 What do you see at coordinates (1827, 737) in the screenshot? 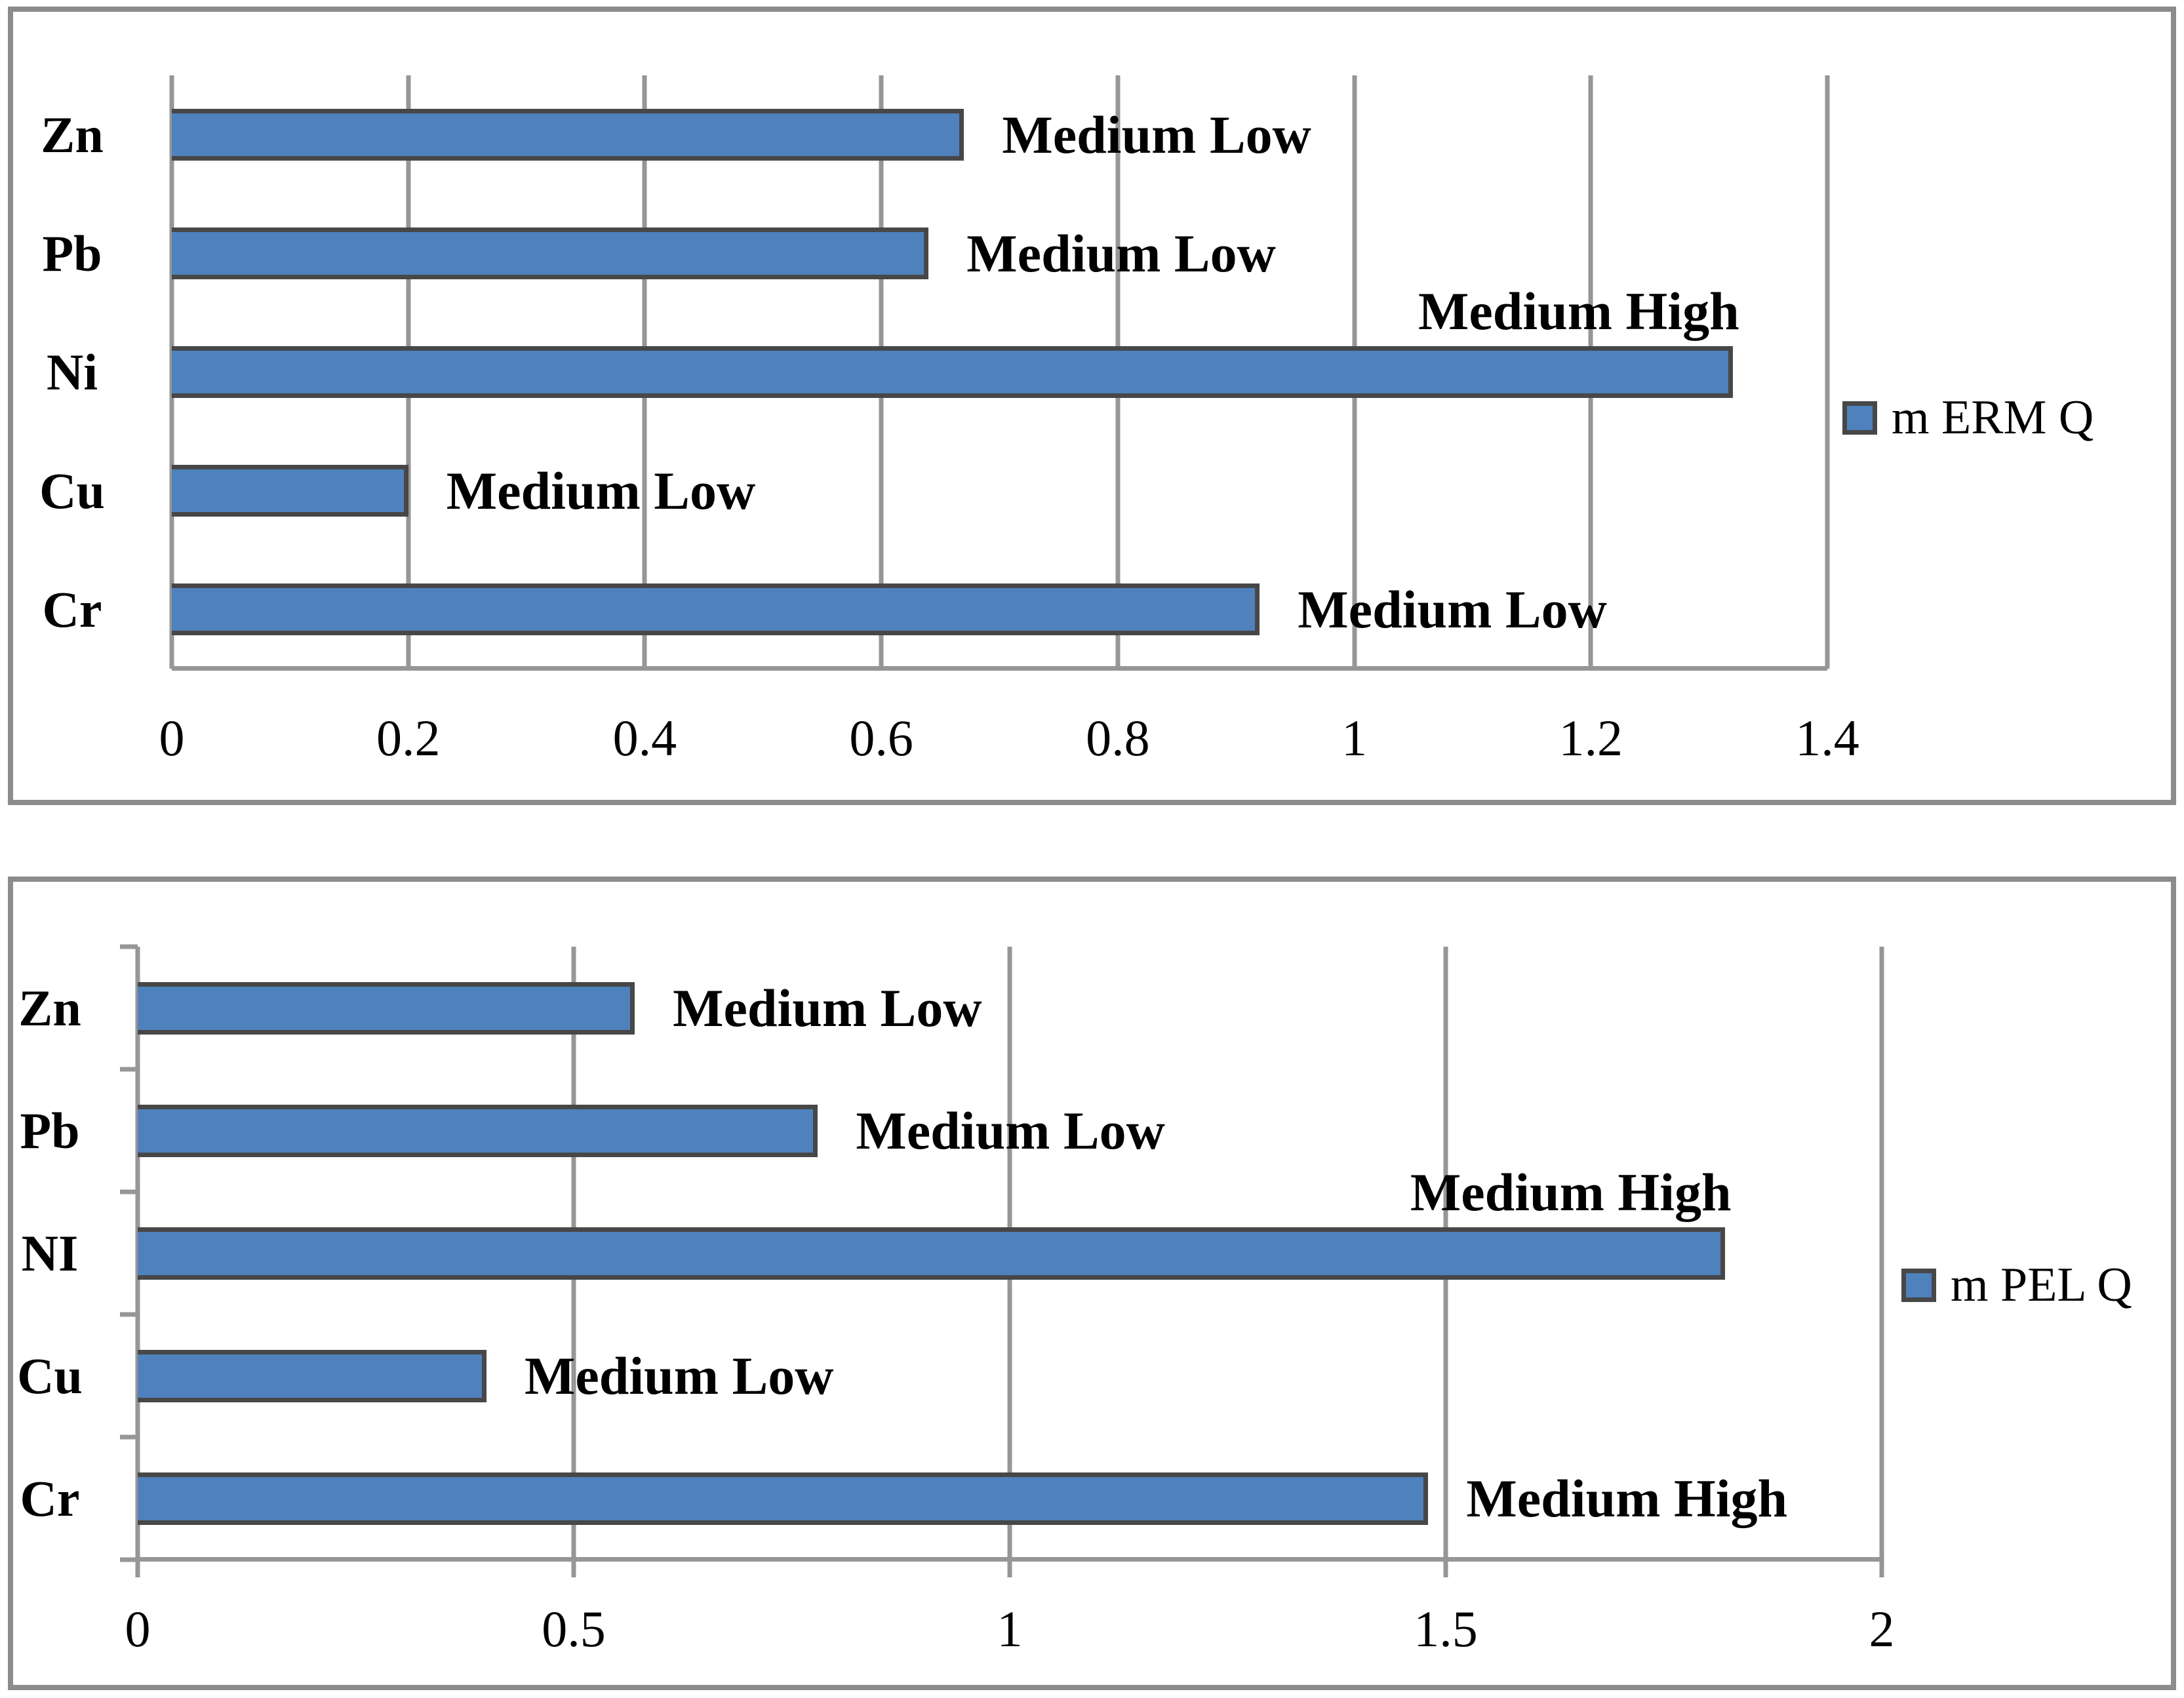
I see `x-tick-label: 1.4` at bounding box center [1827, 737].